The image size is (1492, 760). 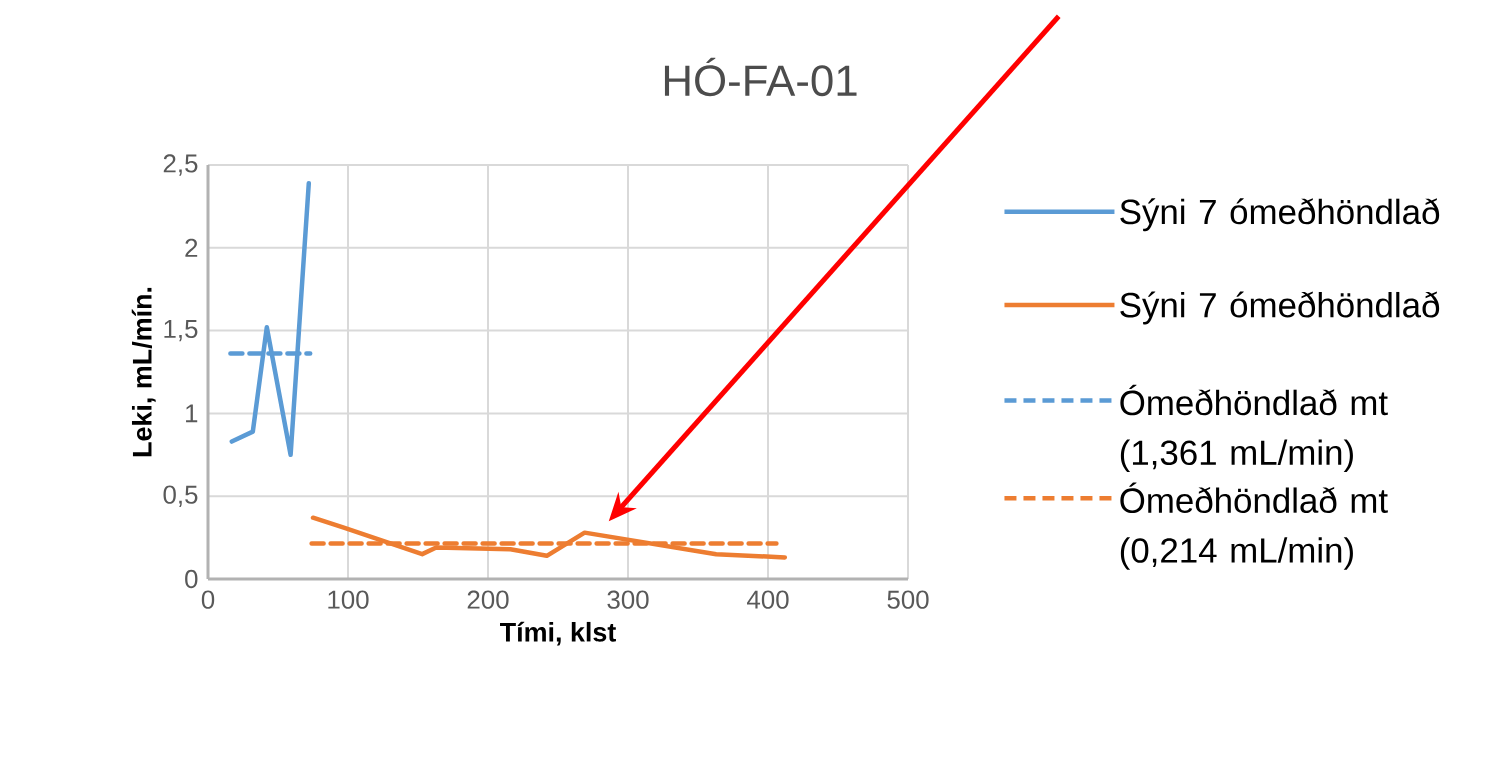 I want to click on y-axis-title: Leki, mL/mín., so click(x=143, y=372).